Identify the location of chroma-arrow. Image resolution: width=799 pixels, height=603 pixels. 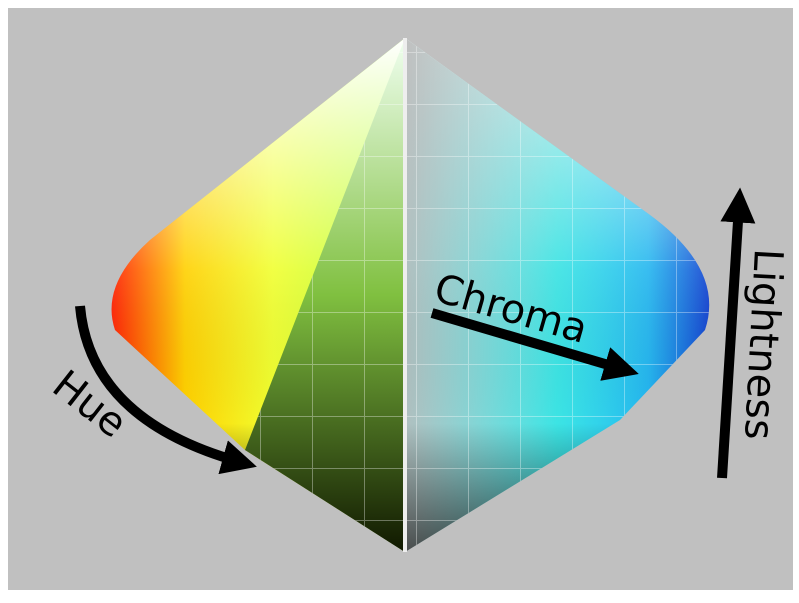
(534, 344).